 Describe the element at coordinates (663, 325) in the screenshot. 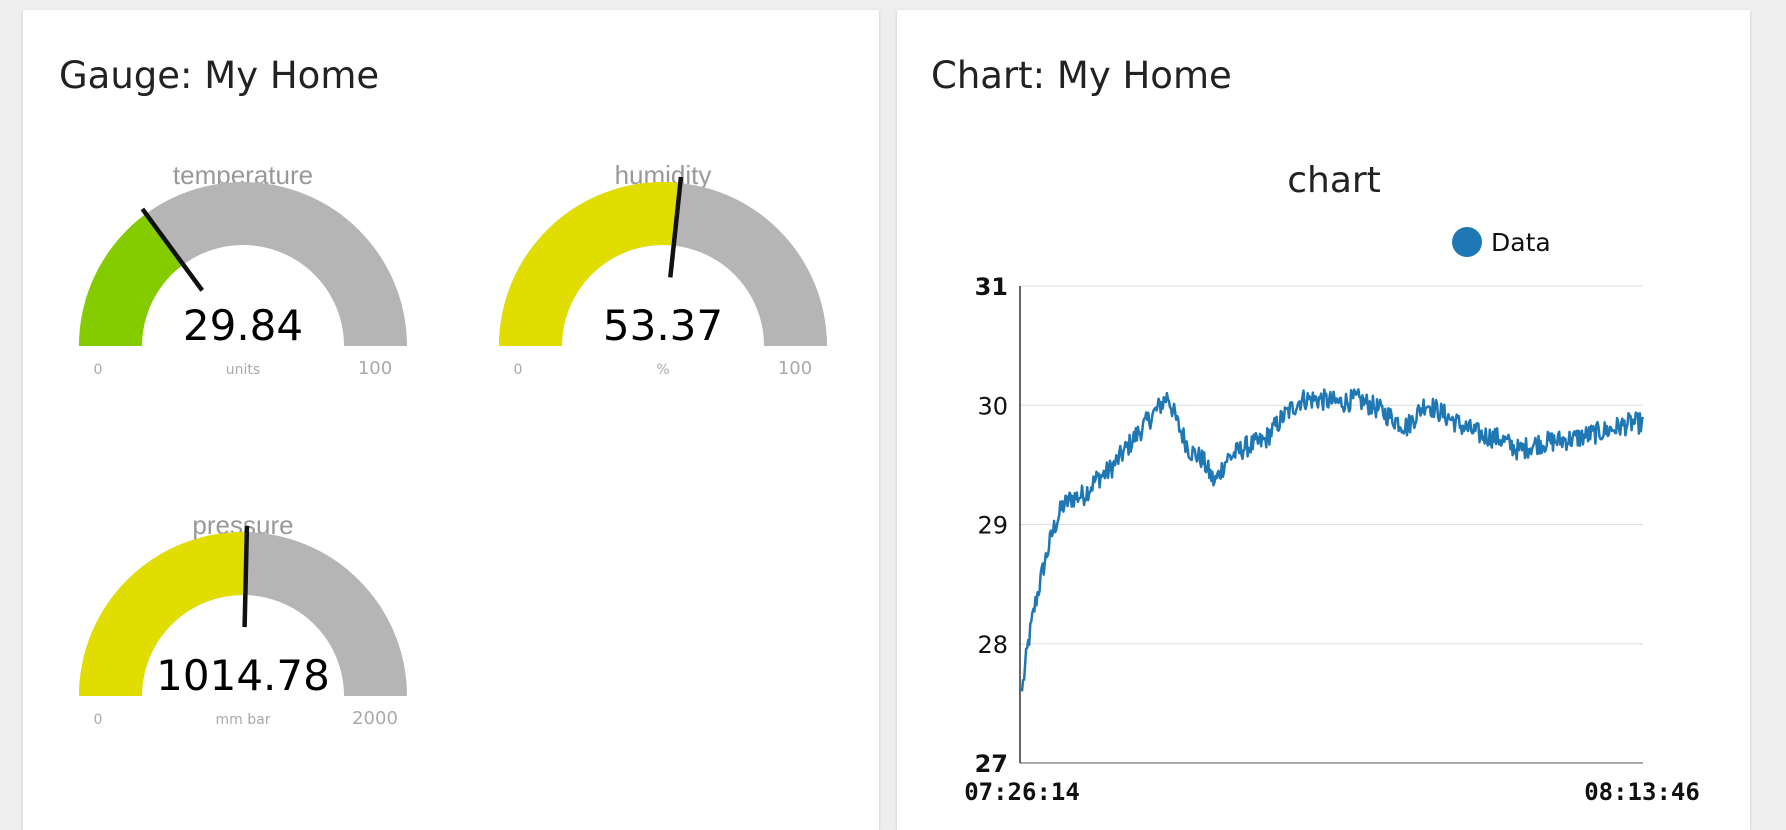

I see `gauge-value: 53.37` at that location.